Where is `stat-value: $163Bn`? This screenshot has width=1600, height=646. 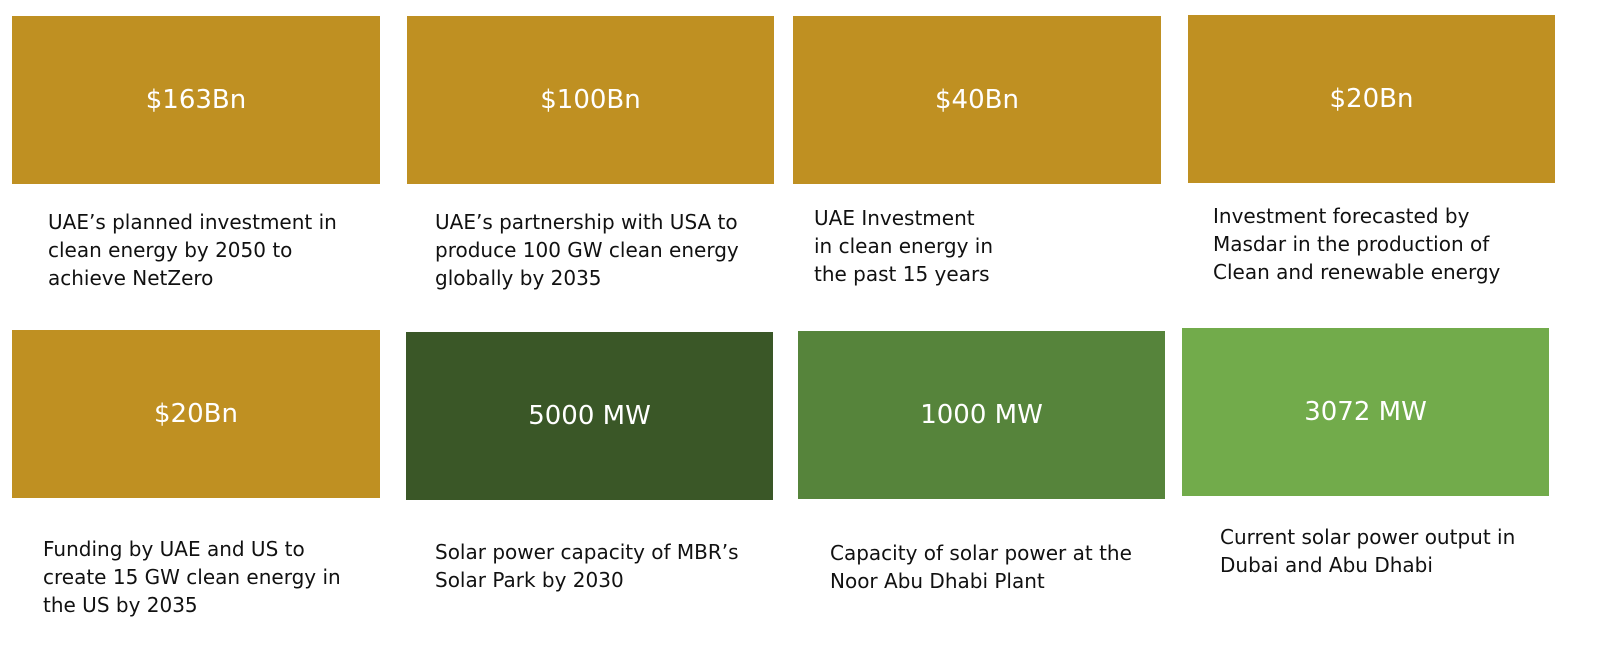 stat-value: $163Bn is located at coordinates (196, 100).